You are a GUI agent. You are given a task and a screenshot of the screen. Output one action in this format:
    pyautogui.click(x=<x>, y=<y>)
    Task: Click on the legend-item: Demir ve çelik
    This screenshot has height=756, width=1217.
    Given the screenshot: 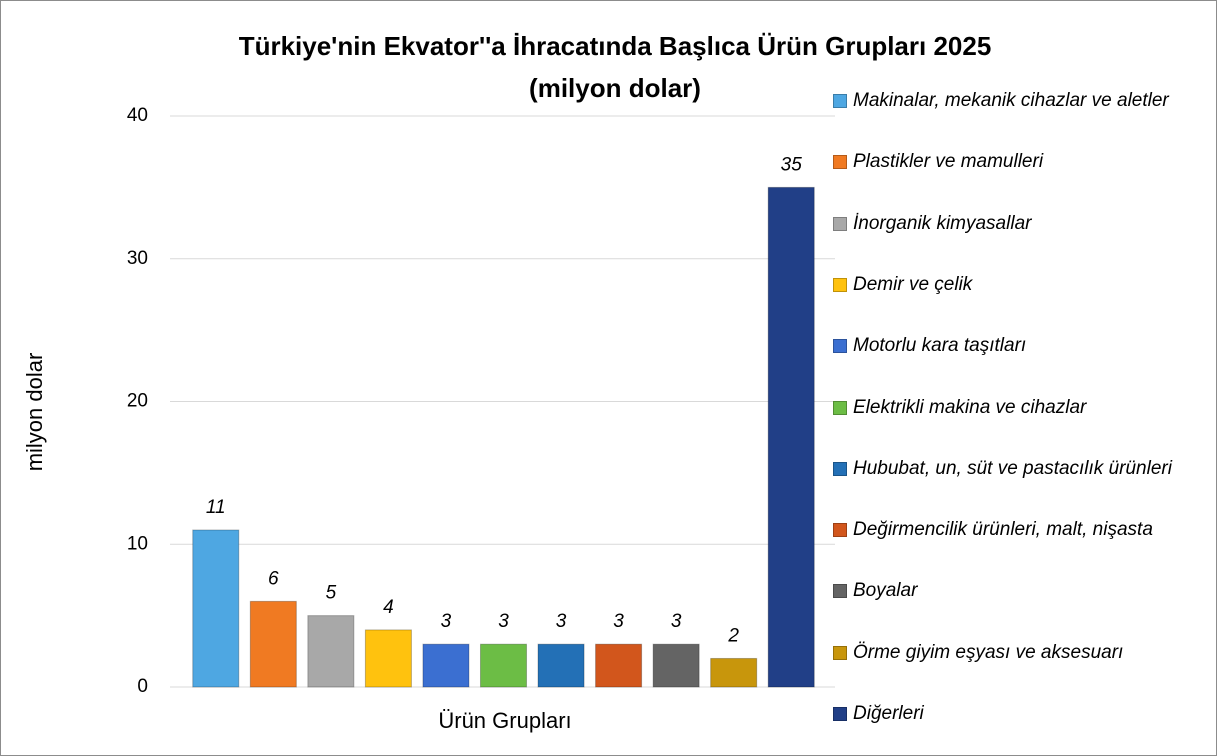 What is the action you would take?
    pyautogui.click(x=1018, y=285)
    